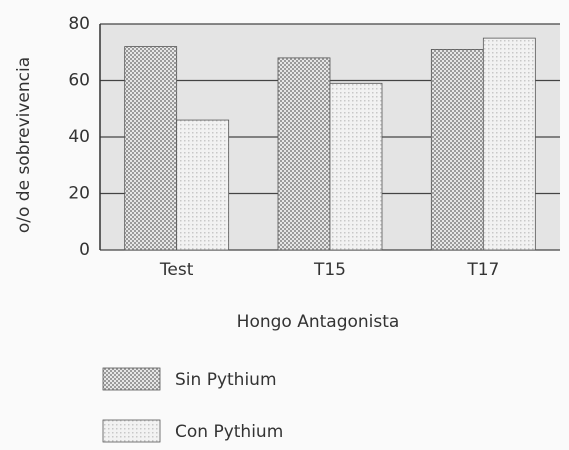  What do you see at coordinates (482, 270) in the screenshot?
I see `x-tick-label: T17` at bounding box center [482, 270].